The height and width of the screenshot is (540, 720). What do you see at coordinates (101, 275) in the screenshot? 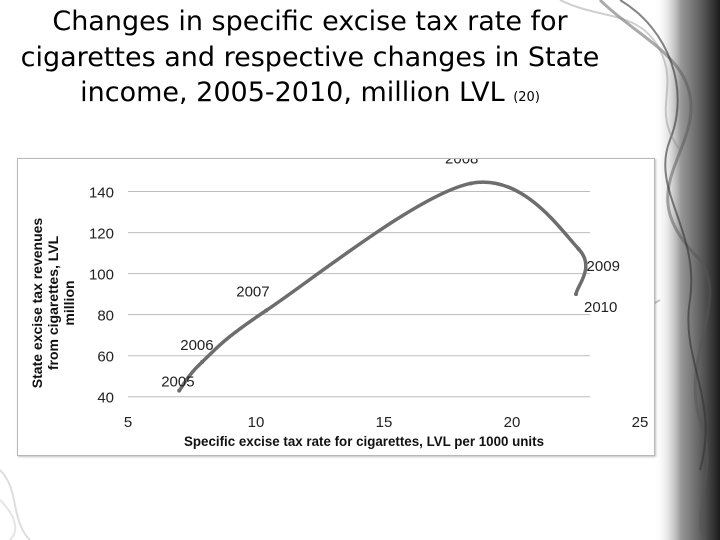
I see `y-tick-label: 100` at bounding box center [101, 275].